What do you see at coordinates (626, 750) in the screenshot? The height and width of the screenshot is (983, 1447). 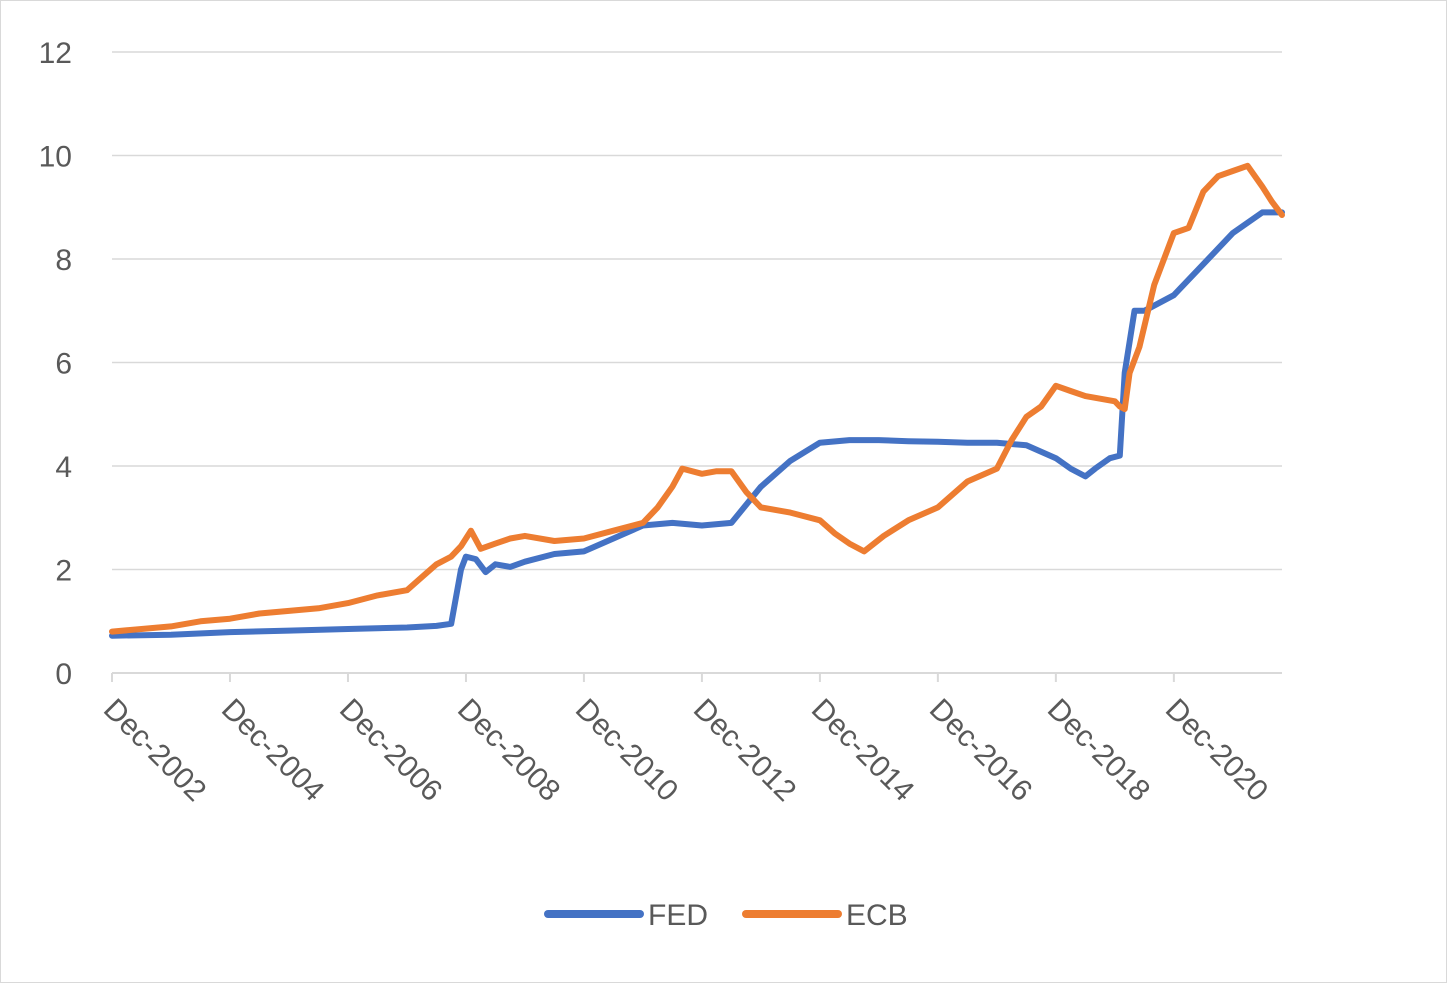 I see `x-tick-label: Dec-2010` at bounding box center [626, 750].